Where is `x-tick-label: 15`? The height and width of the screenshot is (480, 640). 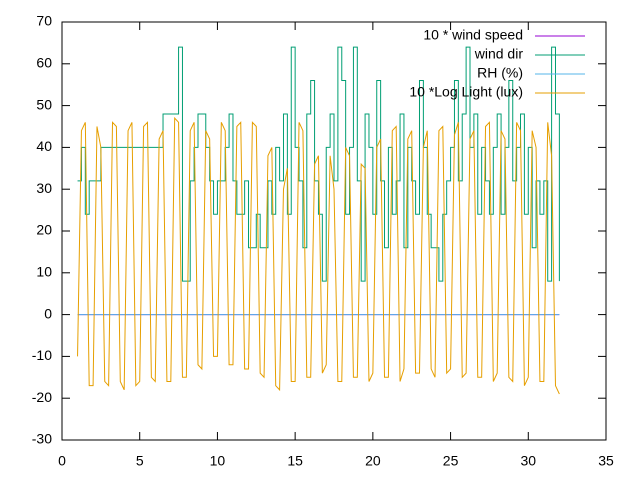 x-tick-label: 15 is located at coordinates (295, 461).